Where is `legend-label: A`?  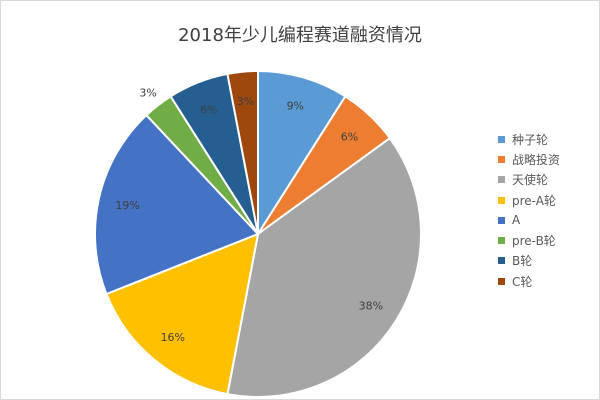 legend-label: A is located at coordinates (516, 220).